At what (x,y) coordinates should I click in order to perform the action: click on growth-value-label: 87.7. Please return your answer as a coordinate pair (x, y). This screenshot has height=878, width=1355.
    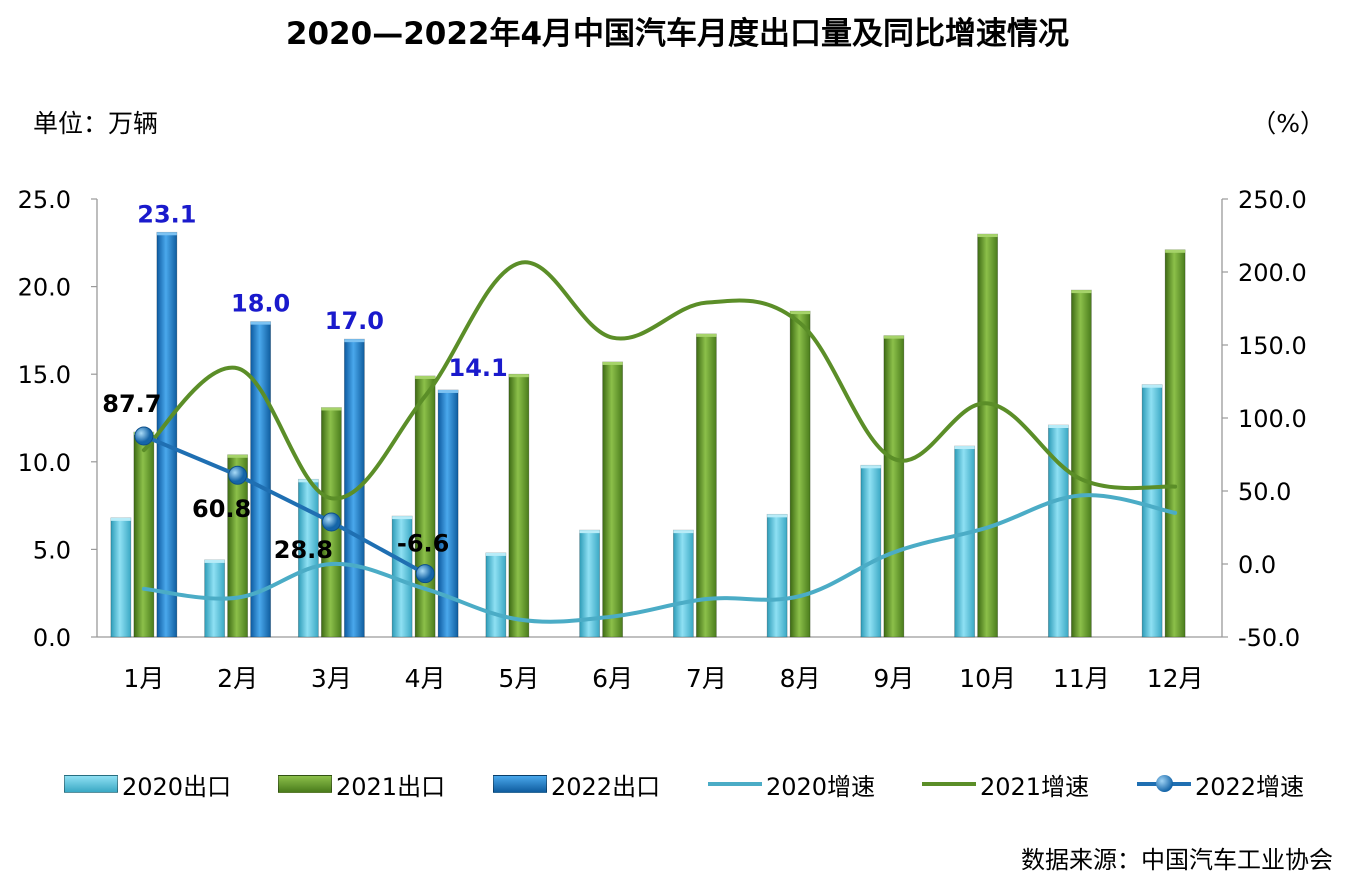
    Looking at the image, I should click on (131, 404).